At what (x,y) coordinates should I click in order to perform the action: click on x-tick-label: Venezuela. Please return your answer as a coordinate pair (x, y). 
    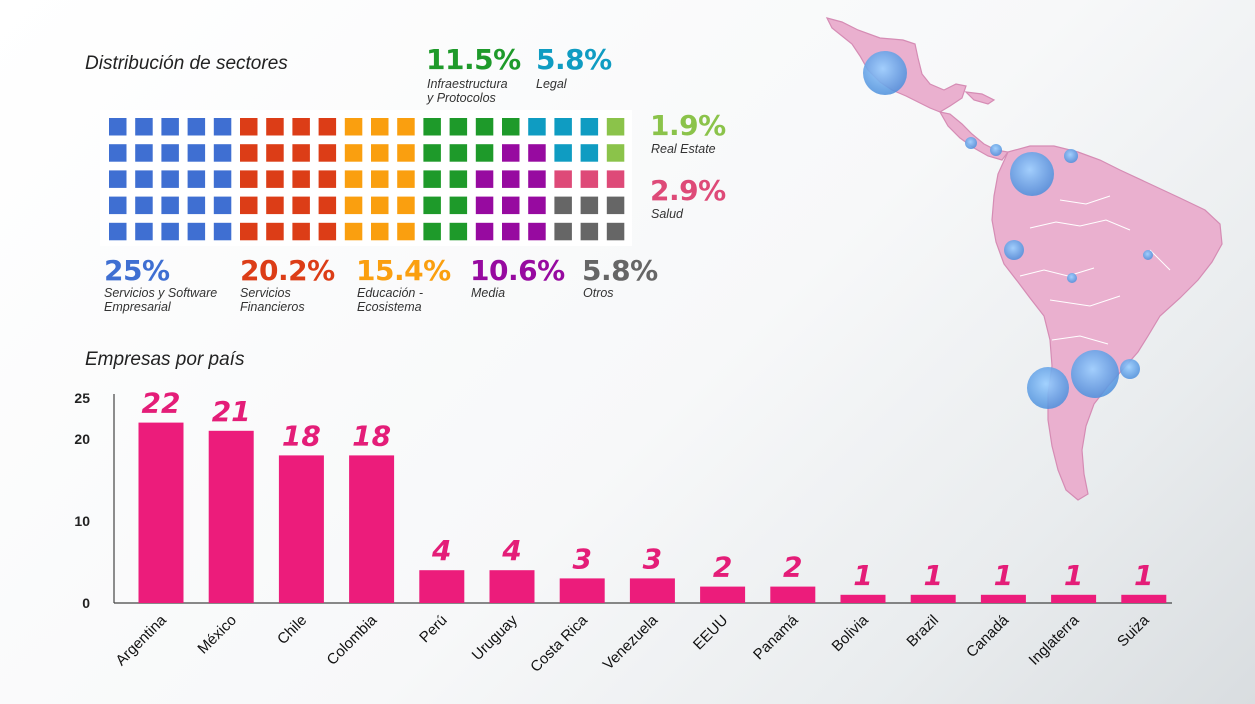
    Looking at the image, I should click on (631, 642).